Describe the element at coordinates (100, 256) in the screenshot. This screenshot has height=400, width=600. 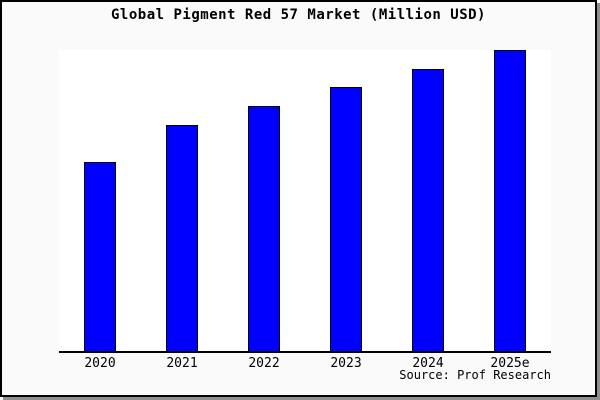
I see `bar-2020` at that location.